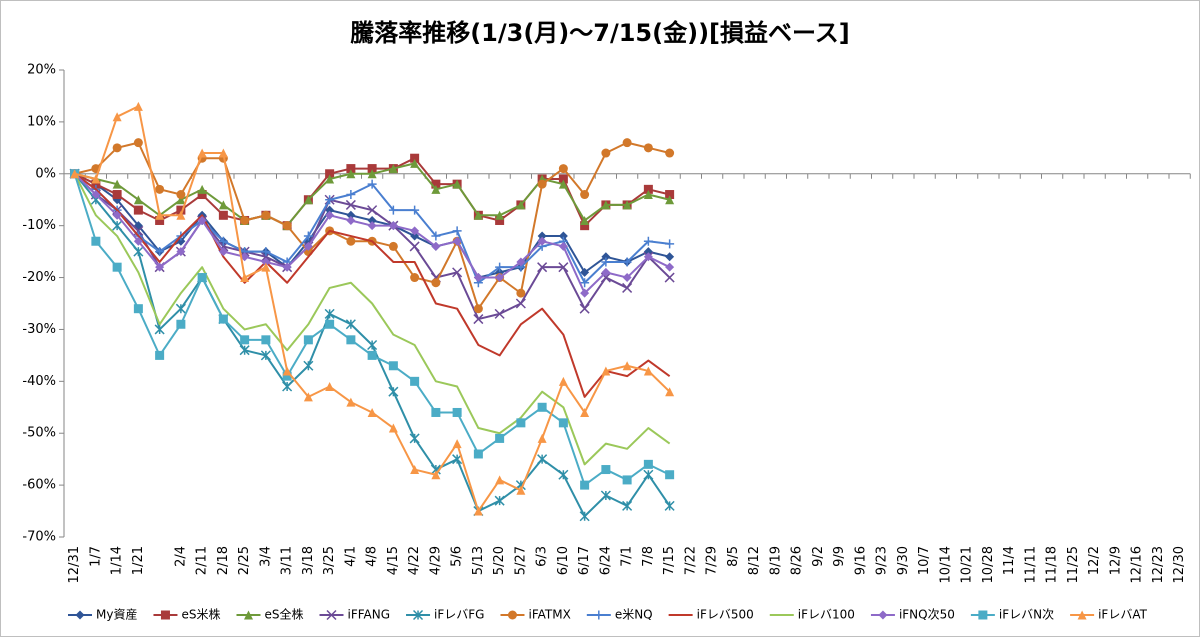  Describe the element at coordinates (711, 615) in the screenshot. I see `legend-item: iFレバ500` at that location.